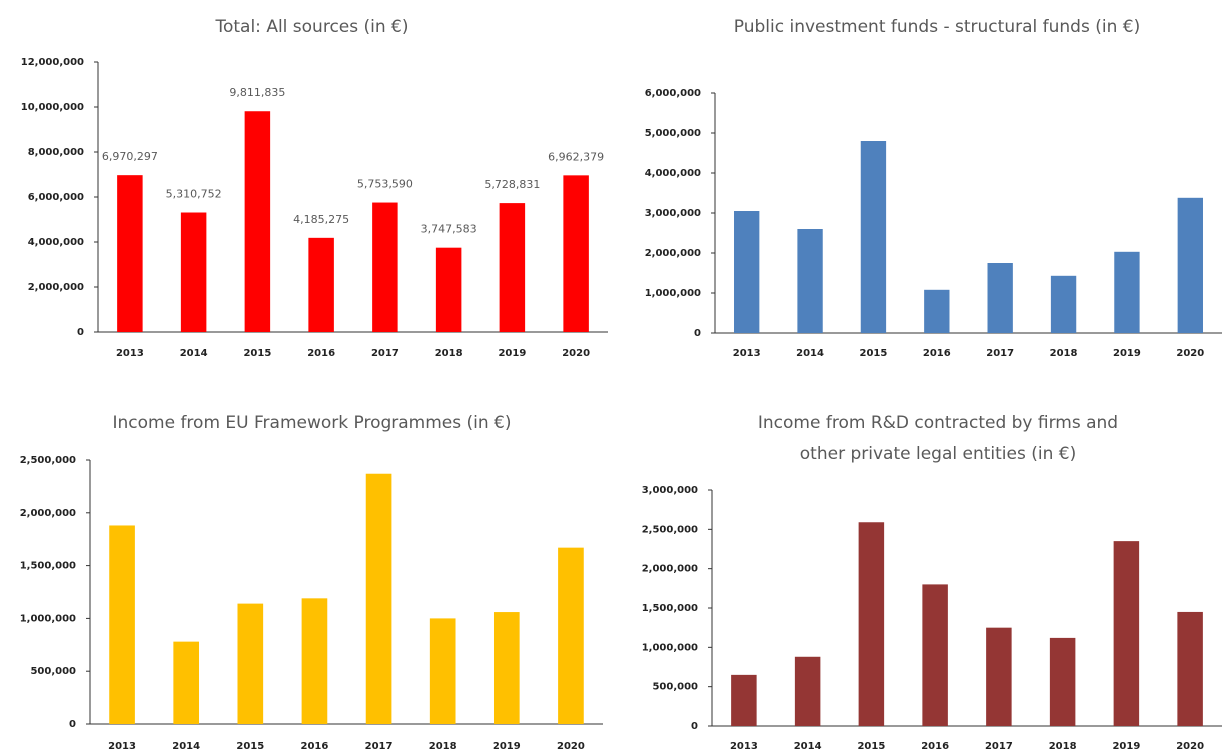 The width and height of the screenshot is (1225, 753). I want to click on data-label: 5,728,831, so click(512, 184).